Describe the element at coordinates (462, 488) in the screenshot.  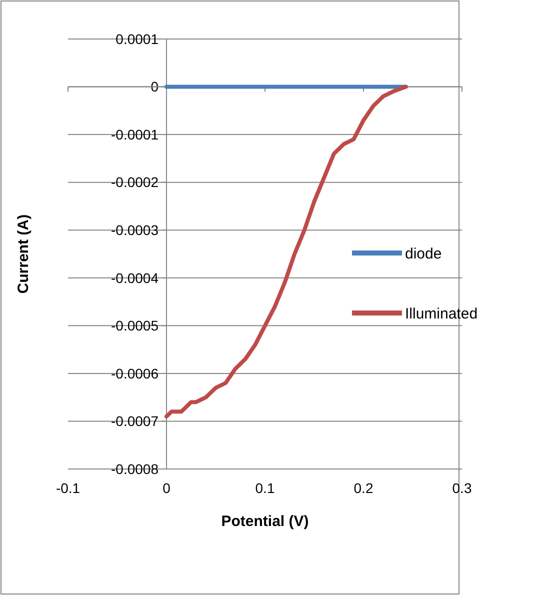
I see `x-tick-label: 0.3` at that location.